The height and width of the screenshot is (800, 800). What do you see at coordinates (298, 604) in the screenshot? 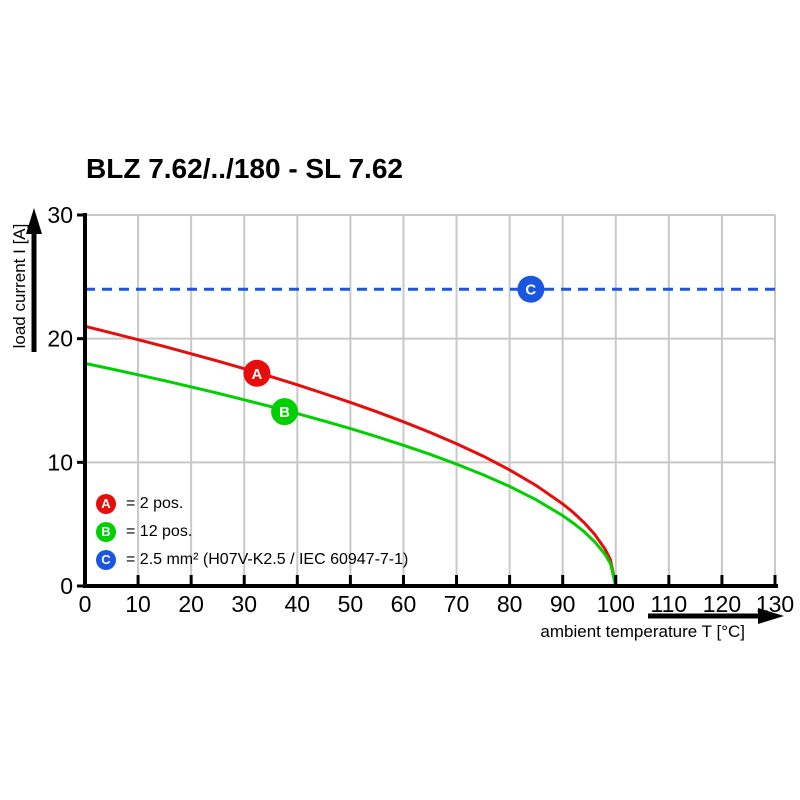
I see `svg-text: 40` at bounding box center [298, 604].